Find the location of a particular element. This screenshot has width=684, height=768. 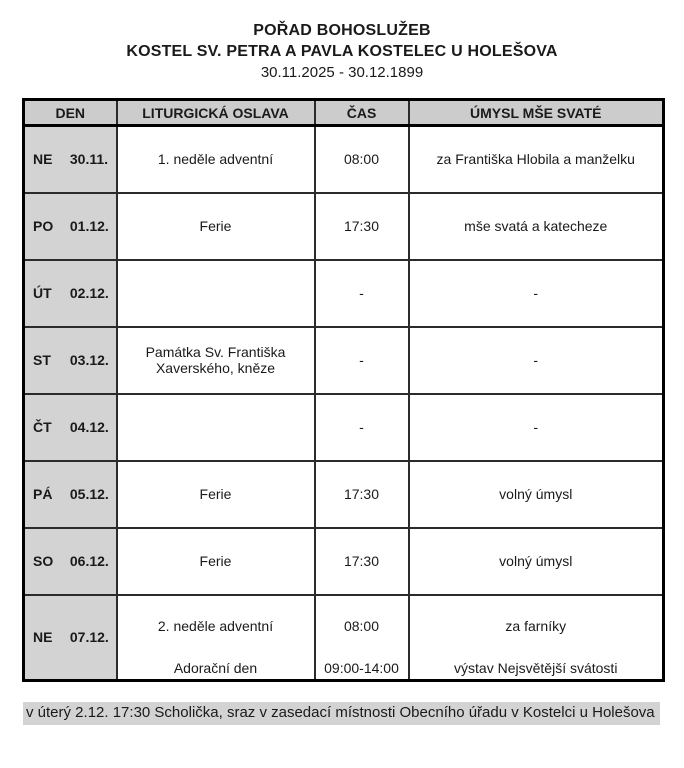

day-date: 06.12. is located at coordinates (89, 561).